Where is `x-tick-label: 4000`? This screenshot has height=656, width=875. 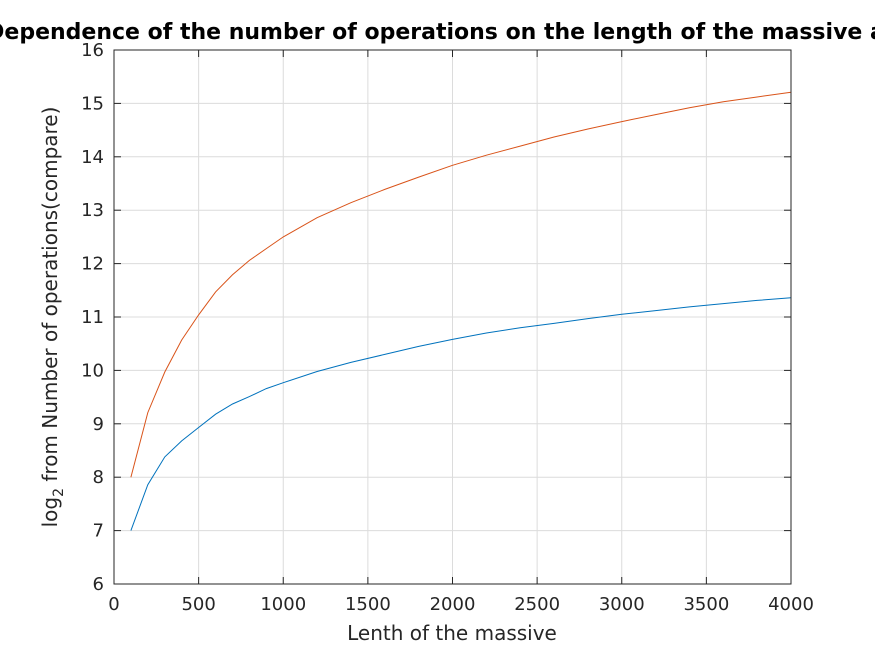
x-tick-label: 4000 is located at coordinates (791, 604).